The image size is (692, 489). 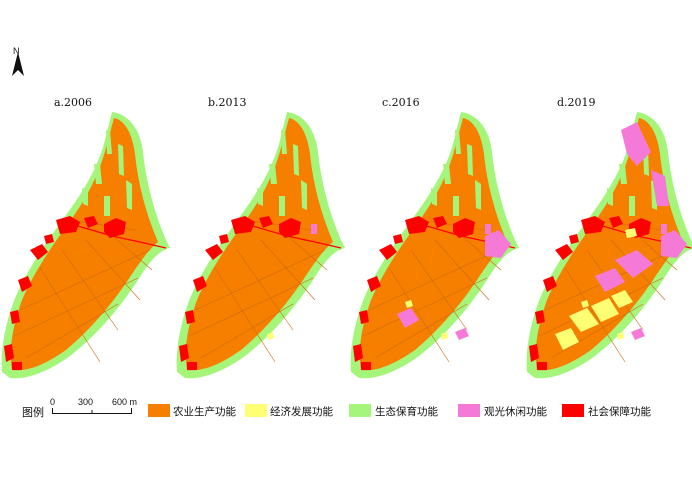 What do you see at coordinates (360, 410) in the screenshot?
I see `legend-swatch-ecological` at bounding box center [360, 410].